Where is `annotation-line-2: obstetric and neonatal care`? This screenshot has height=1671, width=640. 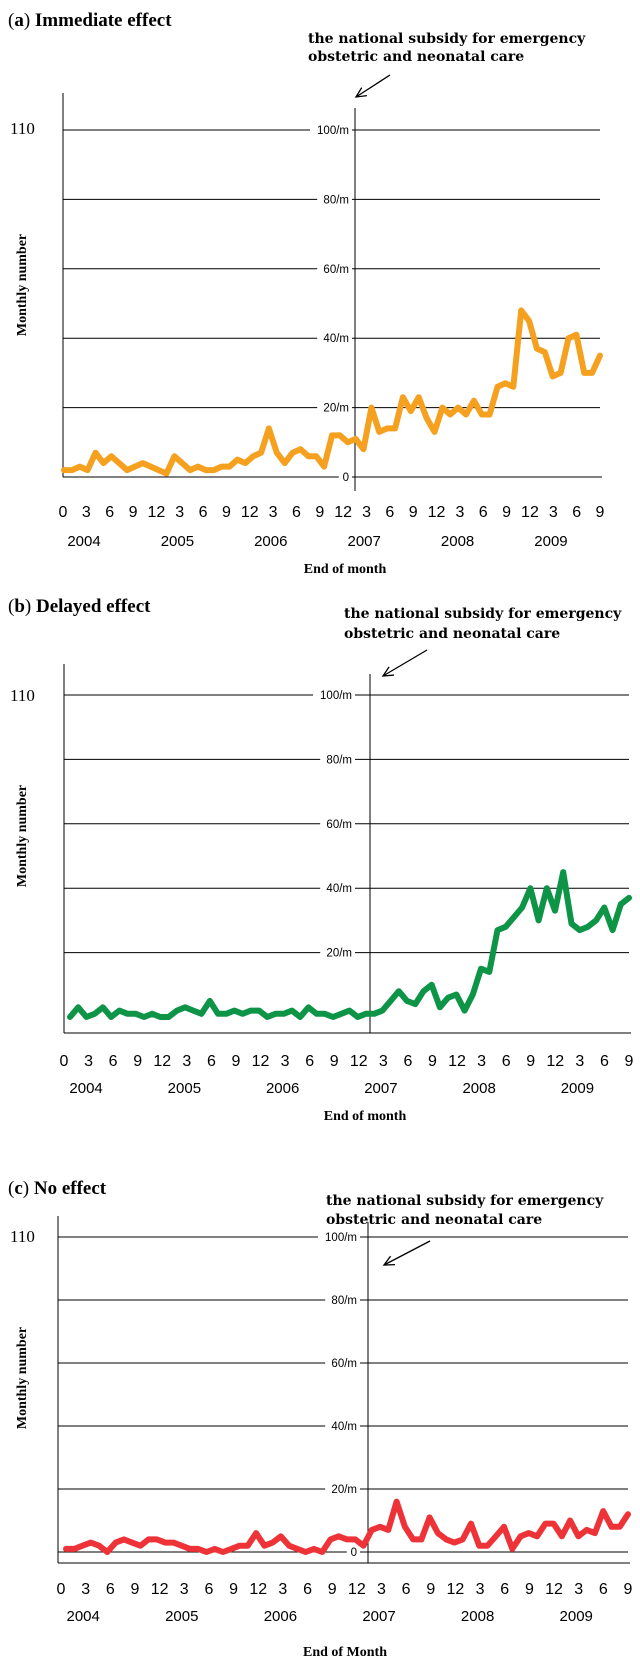
annotation-line-2: obstetric and neonatal care is located at coordinates (434, 1220).